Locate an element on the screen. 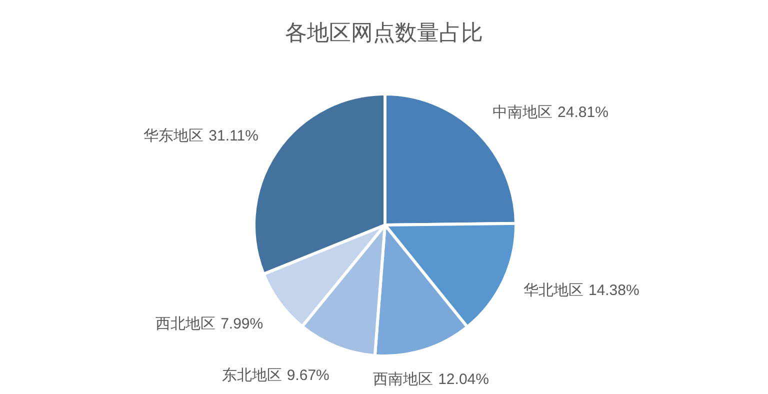 This screenshot has height=394, width=768. slice-label: 东北地区 is located at coordinates (252, 375).